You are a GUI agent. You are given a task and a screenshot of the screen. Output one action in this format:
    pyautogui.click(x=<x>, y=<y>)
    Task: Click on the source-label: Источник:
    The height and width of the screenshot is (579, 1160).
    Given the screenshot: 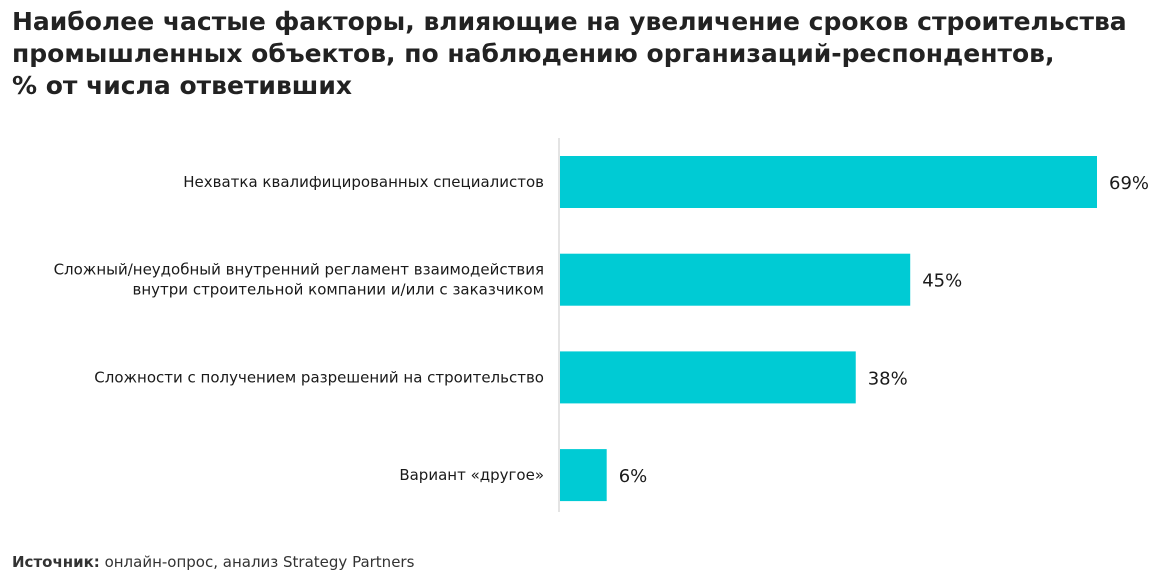 What is the action you would take?
    pyautogui.click(x=56, y=562)
    